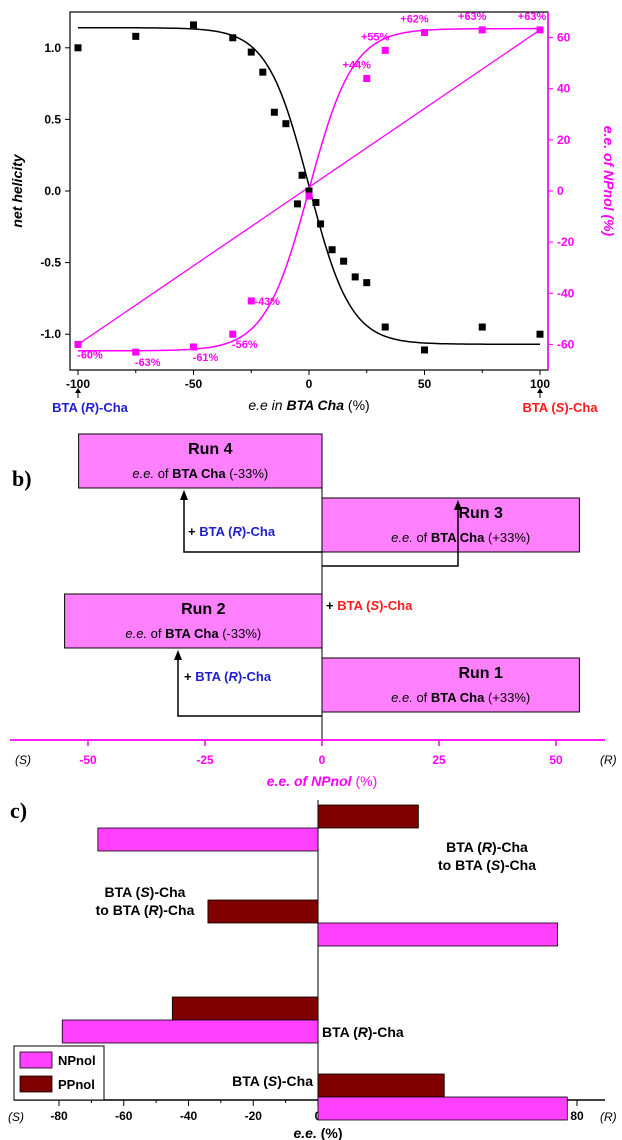 This screenshot has height=1140, width=622. I want to click on npnol-data-label: -61%, so click(206, 358).